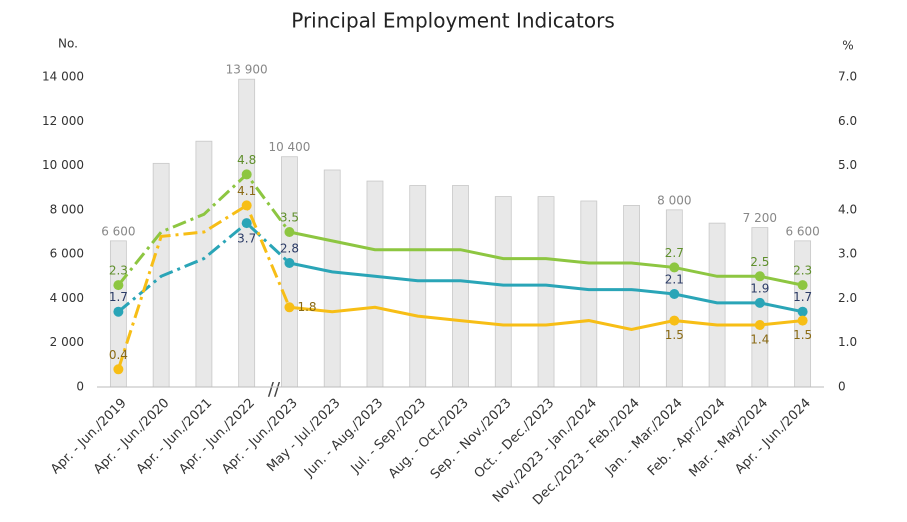 This screenshot has height=522, width=907. Describe the element at coordinates (760, 218) in the screenshot. I see `bar-value-label: 7 200` at that location.